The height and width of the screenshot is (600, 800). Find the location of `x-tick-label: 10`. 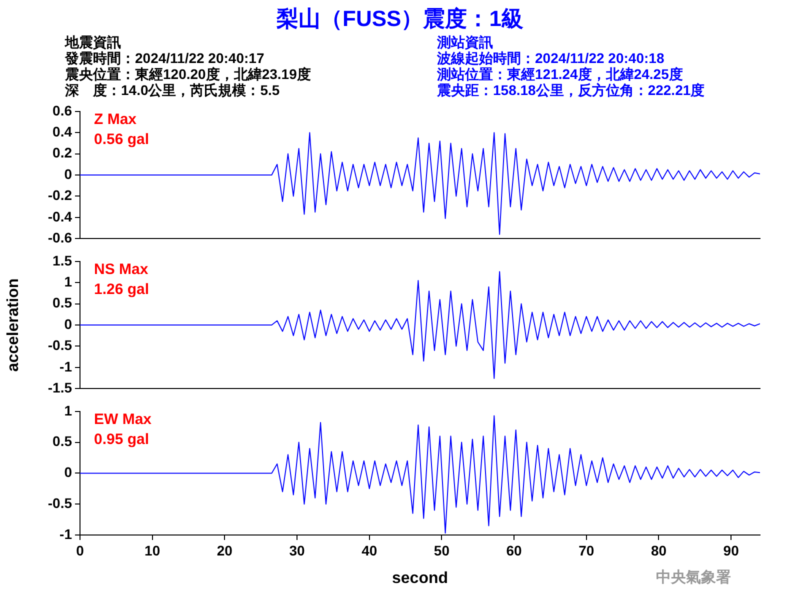

x-tick-label: 10 is located at coordinates (152, 550).